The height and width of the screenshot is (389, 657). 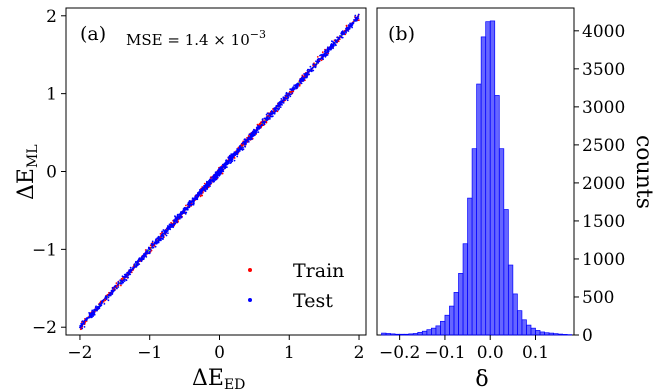 What do you see at coordinates (250, 270) in the screenshot?
I see `legend-marker-train` at bounding box center [250, 270].